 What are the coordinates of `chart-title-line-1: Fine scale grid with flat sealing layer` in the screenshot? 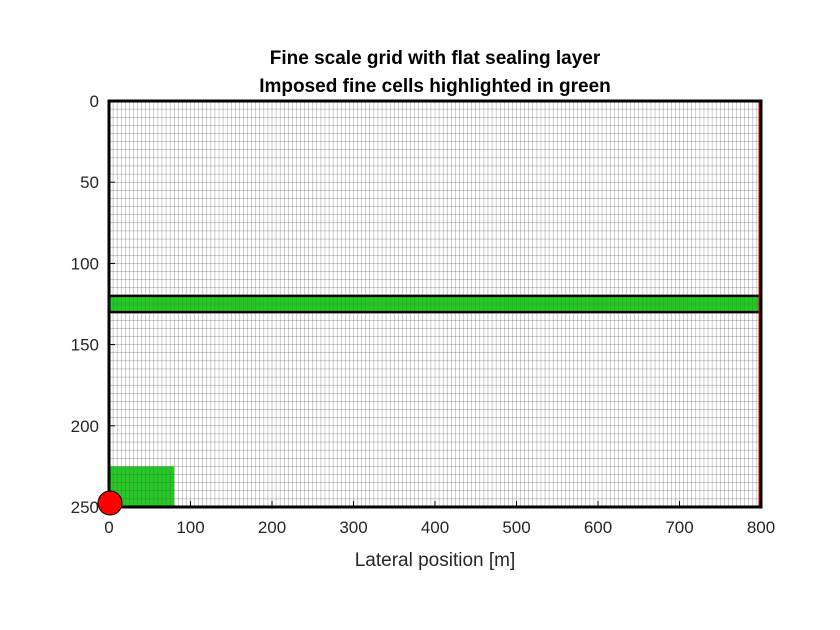 It's located at (435, 58).